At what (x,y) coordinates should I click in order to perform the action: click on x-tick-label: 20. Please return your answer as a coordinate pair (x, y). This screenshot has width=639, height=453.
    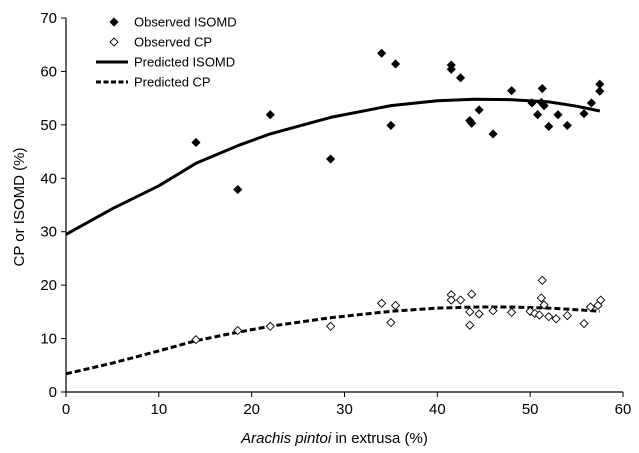
    Looking at the image, I should click on (251, 409).